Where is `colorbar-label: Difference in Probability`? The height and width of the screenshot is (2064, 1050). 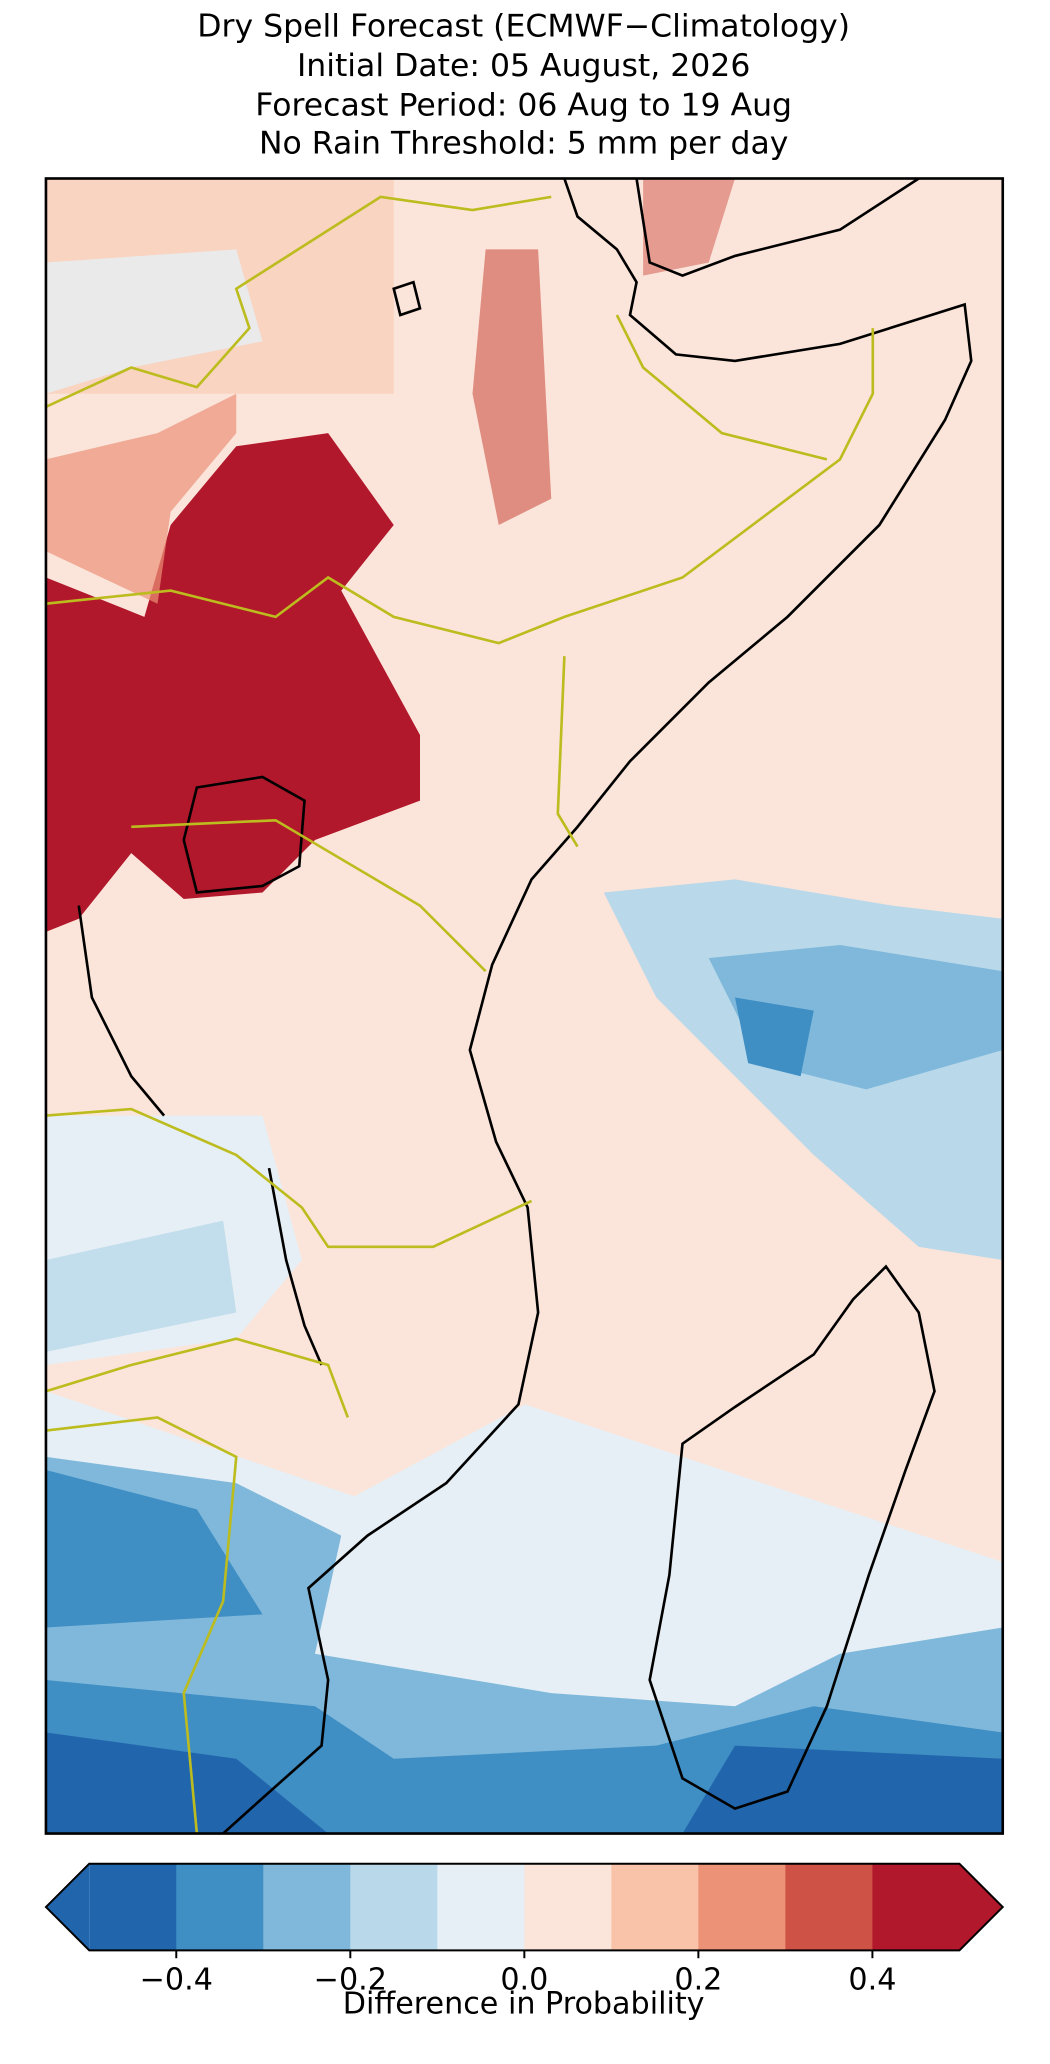 colorbar-label: Difference in Probability is located at coordinates (524, 2003).